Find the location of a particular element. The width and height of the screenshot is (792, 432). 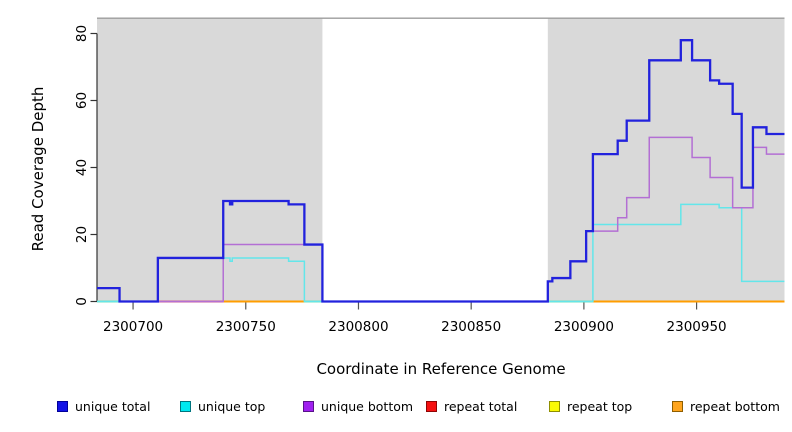

legend-item-unique-top: unique top is located at coordinates (222, 406).